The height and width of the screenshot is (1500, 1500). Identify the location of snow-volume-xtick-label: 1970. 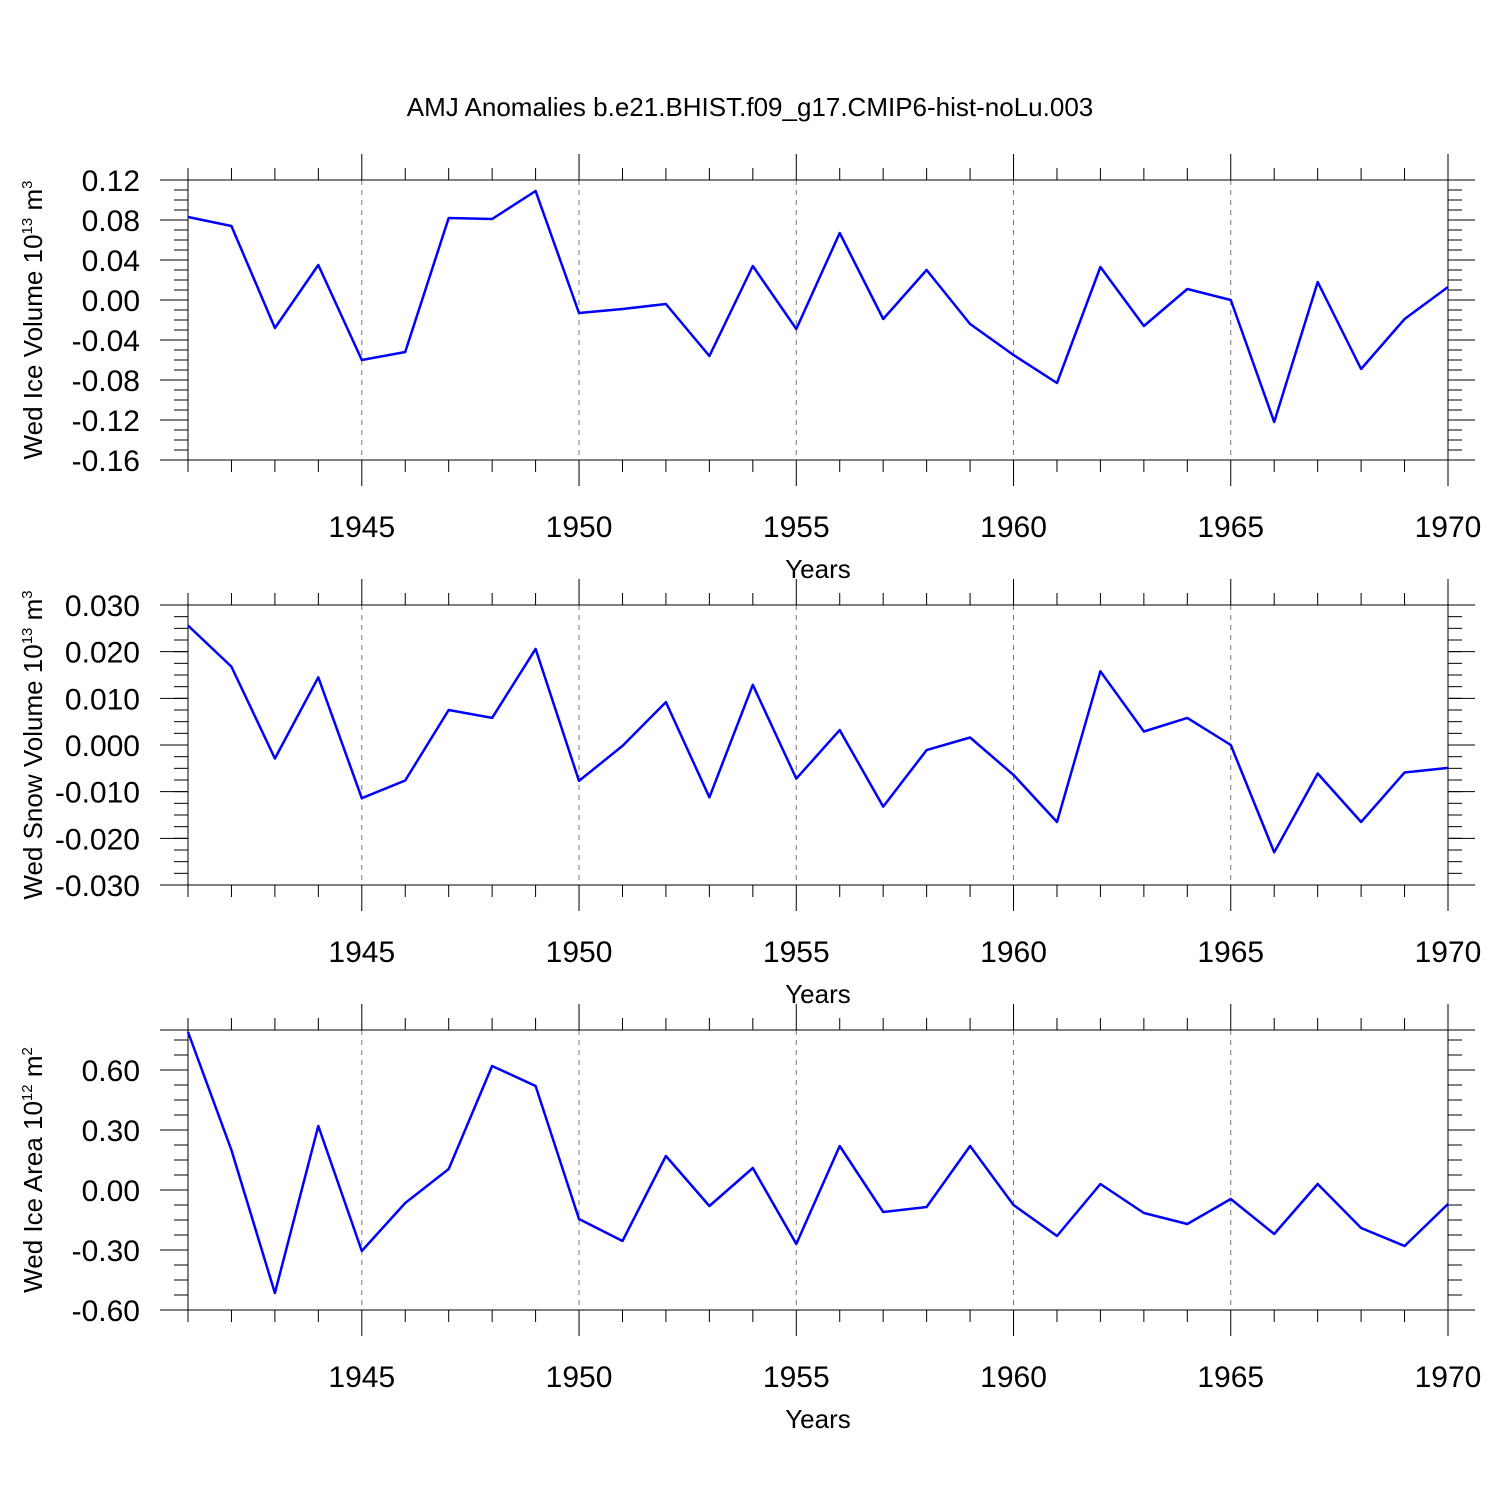
(1448, 952).